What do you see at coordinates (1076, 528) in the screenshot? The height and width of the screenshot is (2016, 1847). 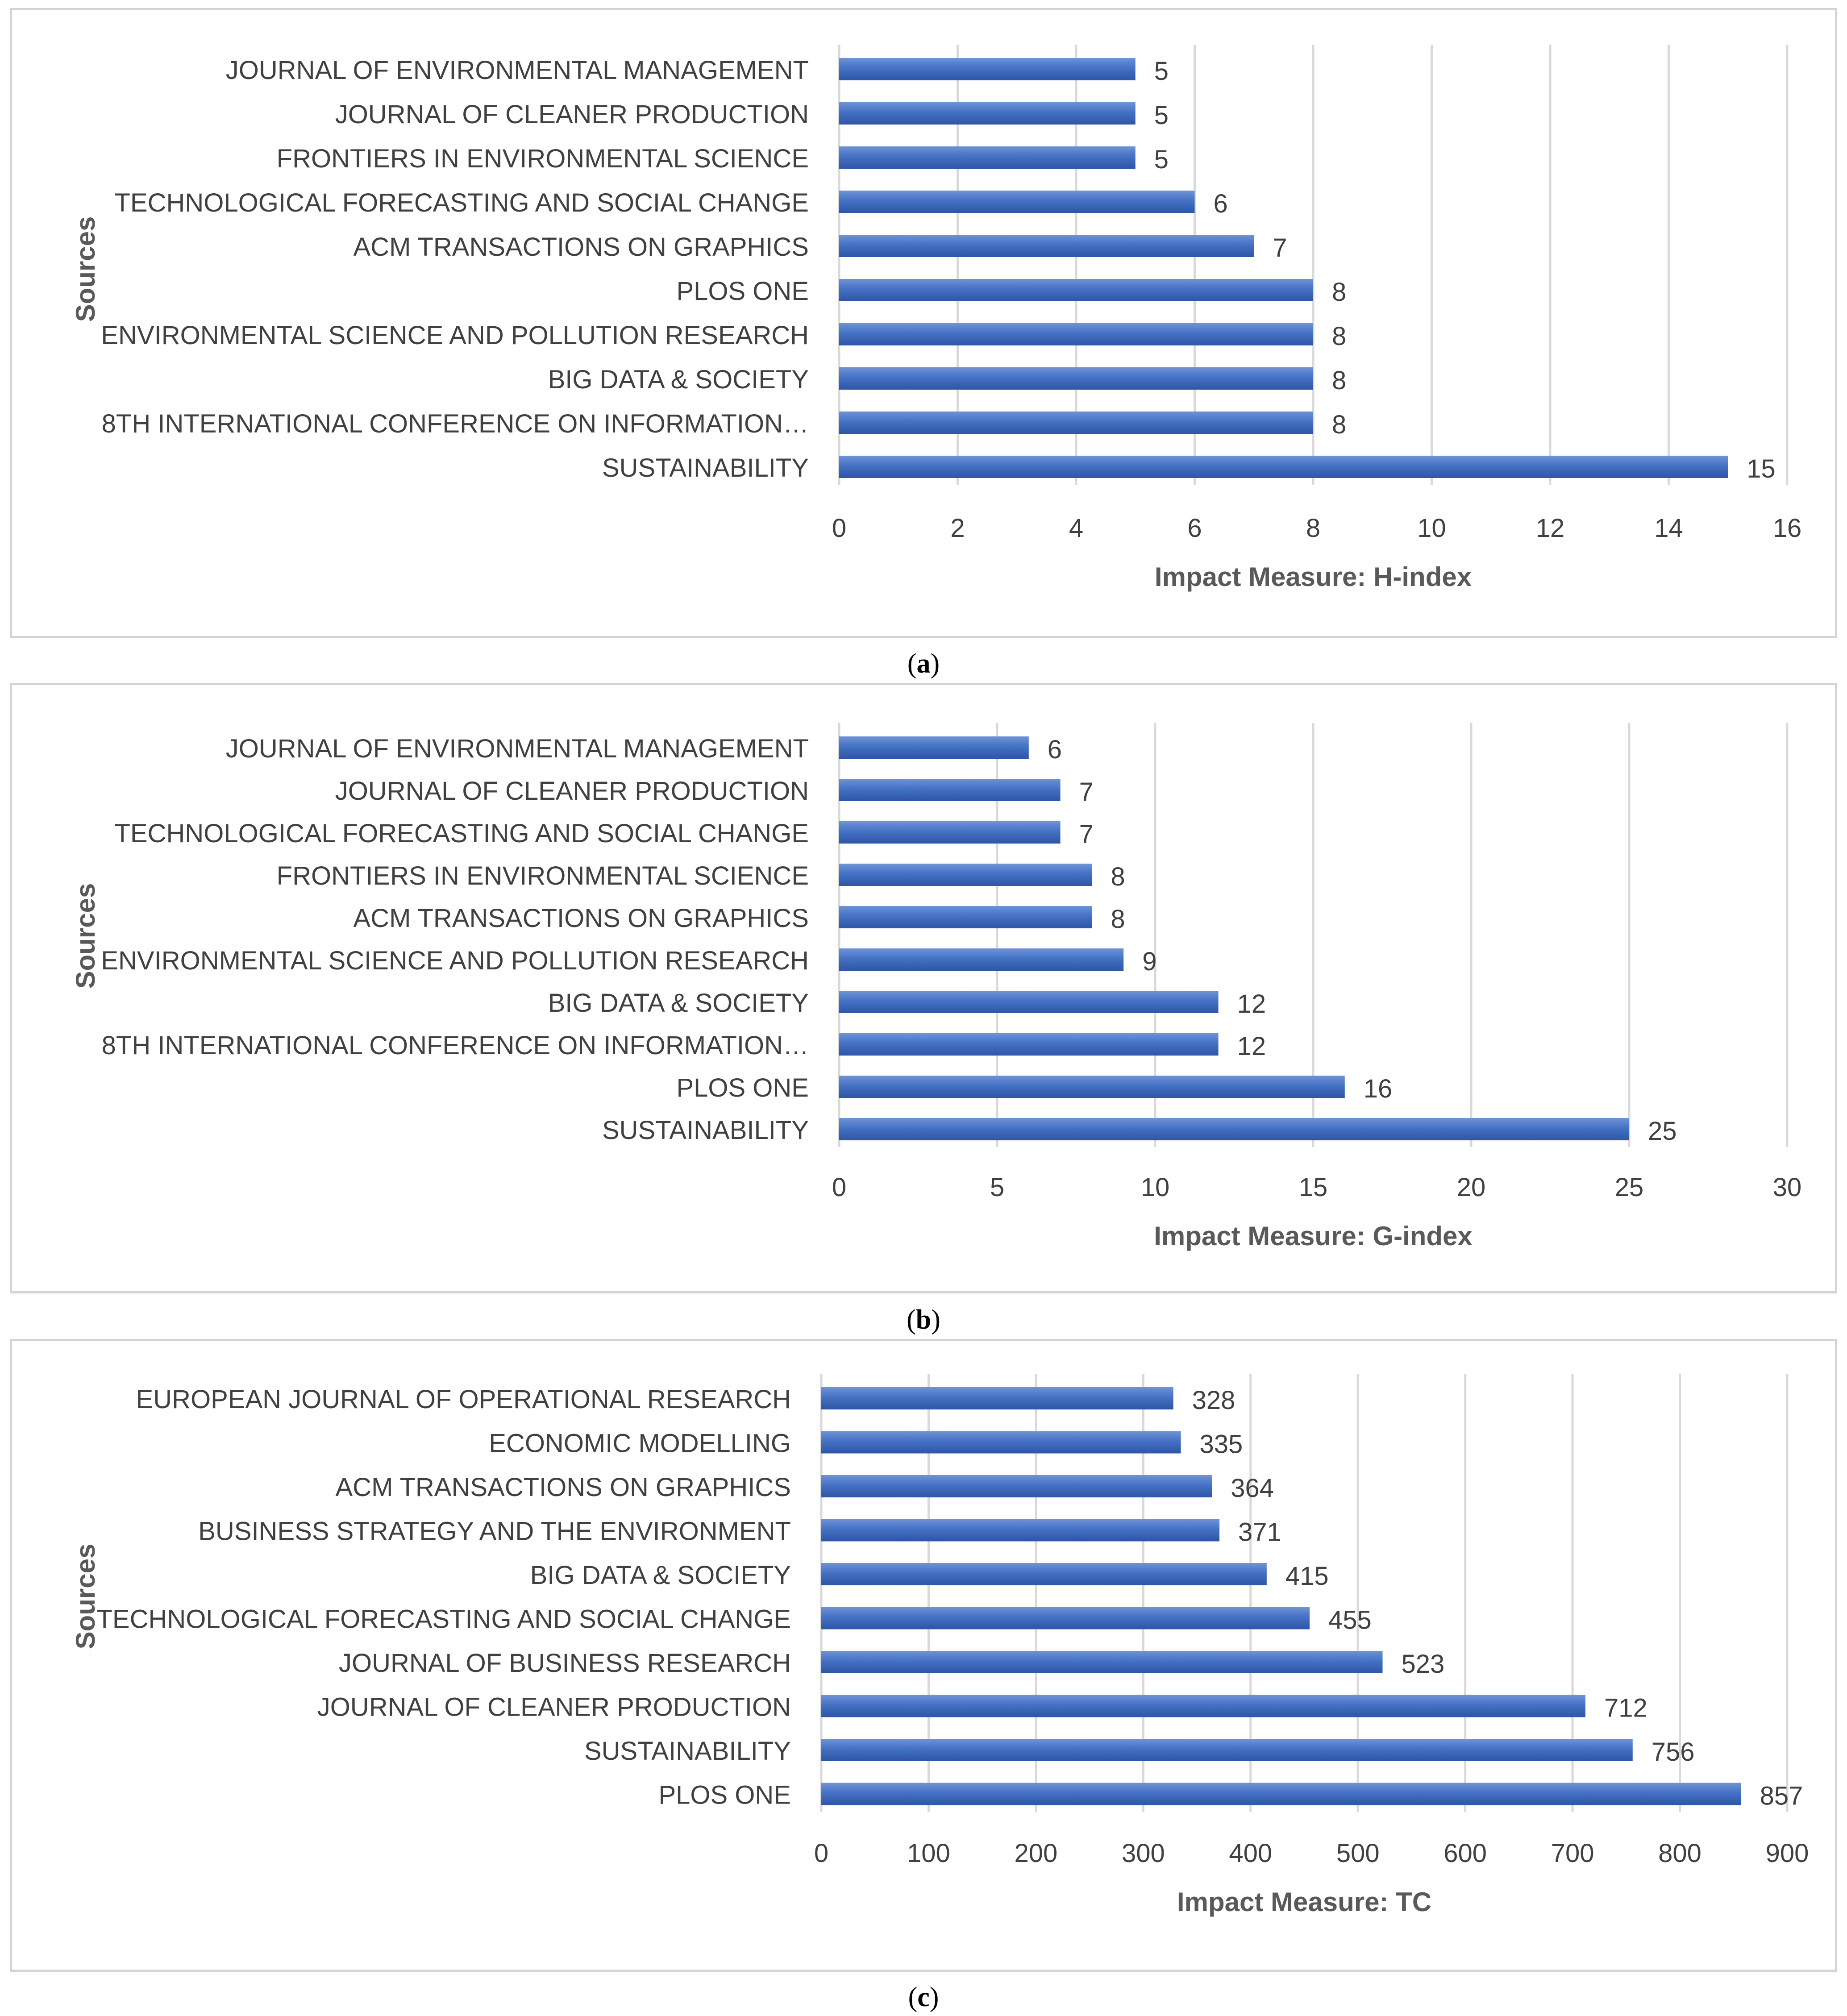 I see `x-tick-label: 4` at bounding box center [1076, 528].